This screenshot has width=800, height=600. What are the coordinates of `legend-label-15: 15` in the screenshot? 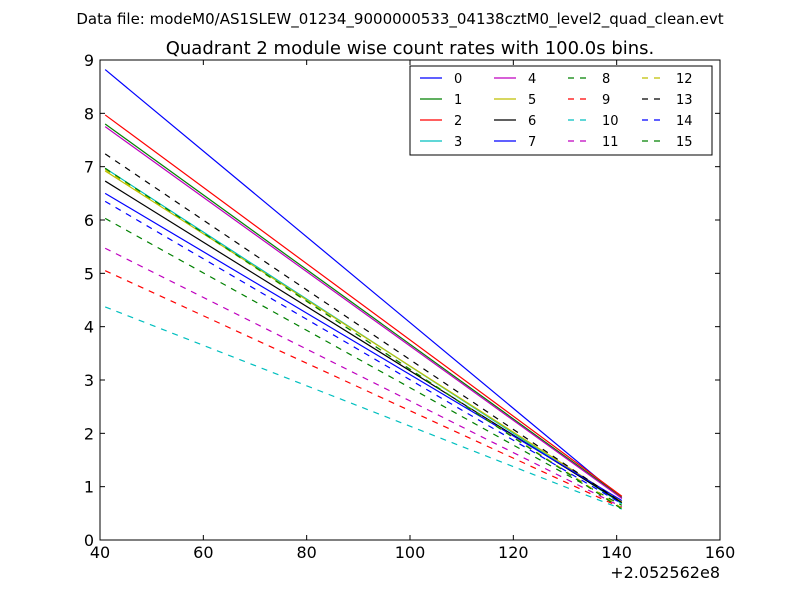 It's located at (684, 142).